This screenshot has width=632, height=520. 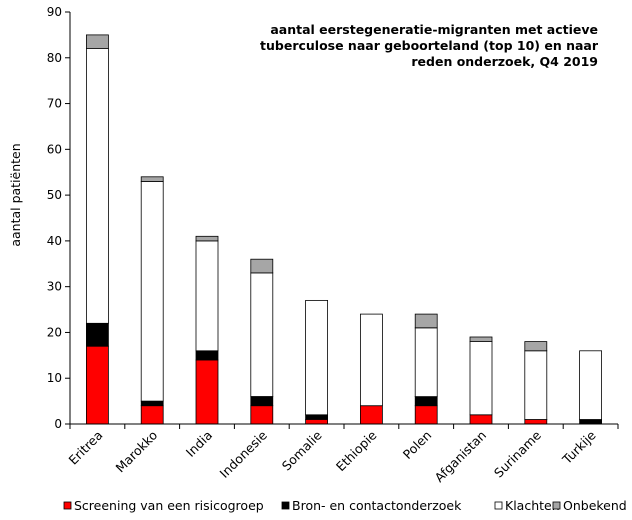 I want to click on y-tick-label: 80, so click(x=54, y=58).